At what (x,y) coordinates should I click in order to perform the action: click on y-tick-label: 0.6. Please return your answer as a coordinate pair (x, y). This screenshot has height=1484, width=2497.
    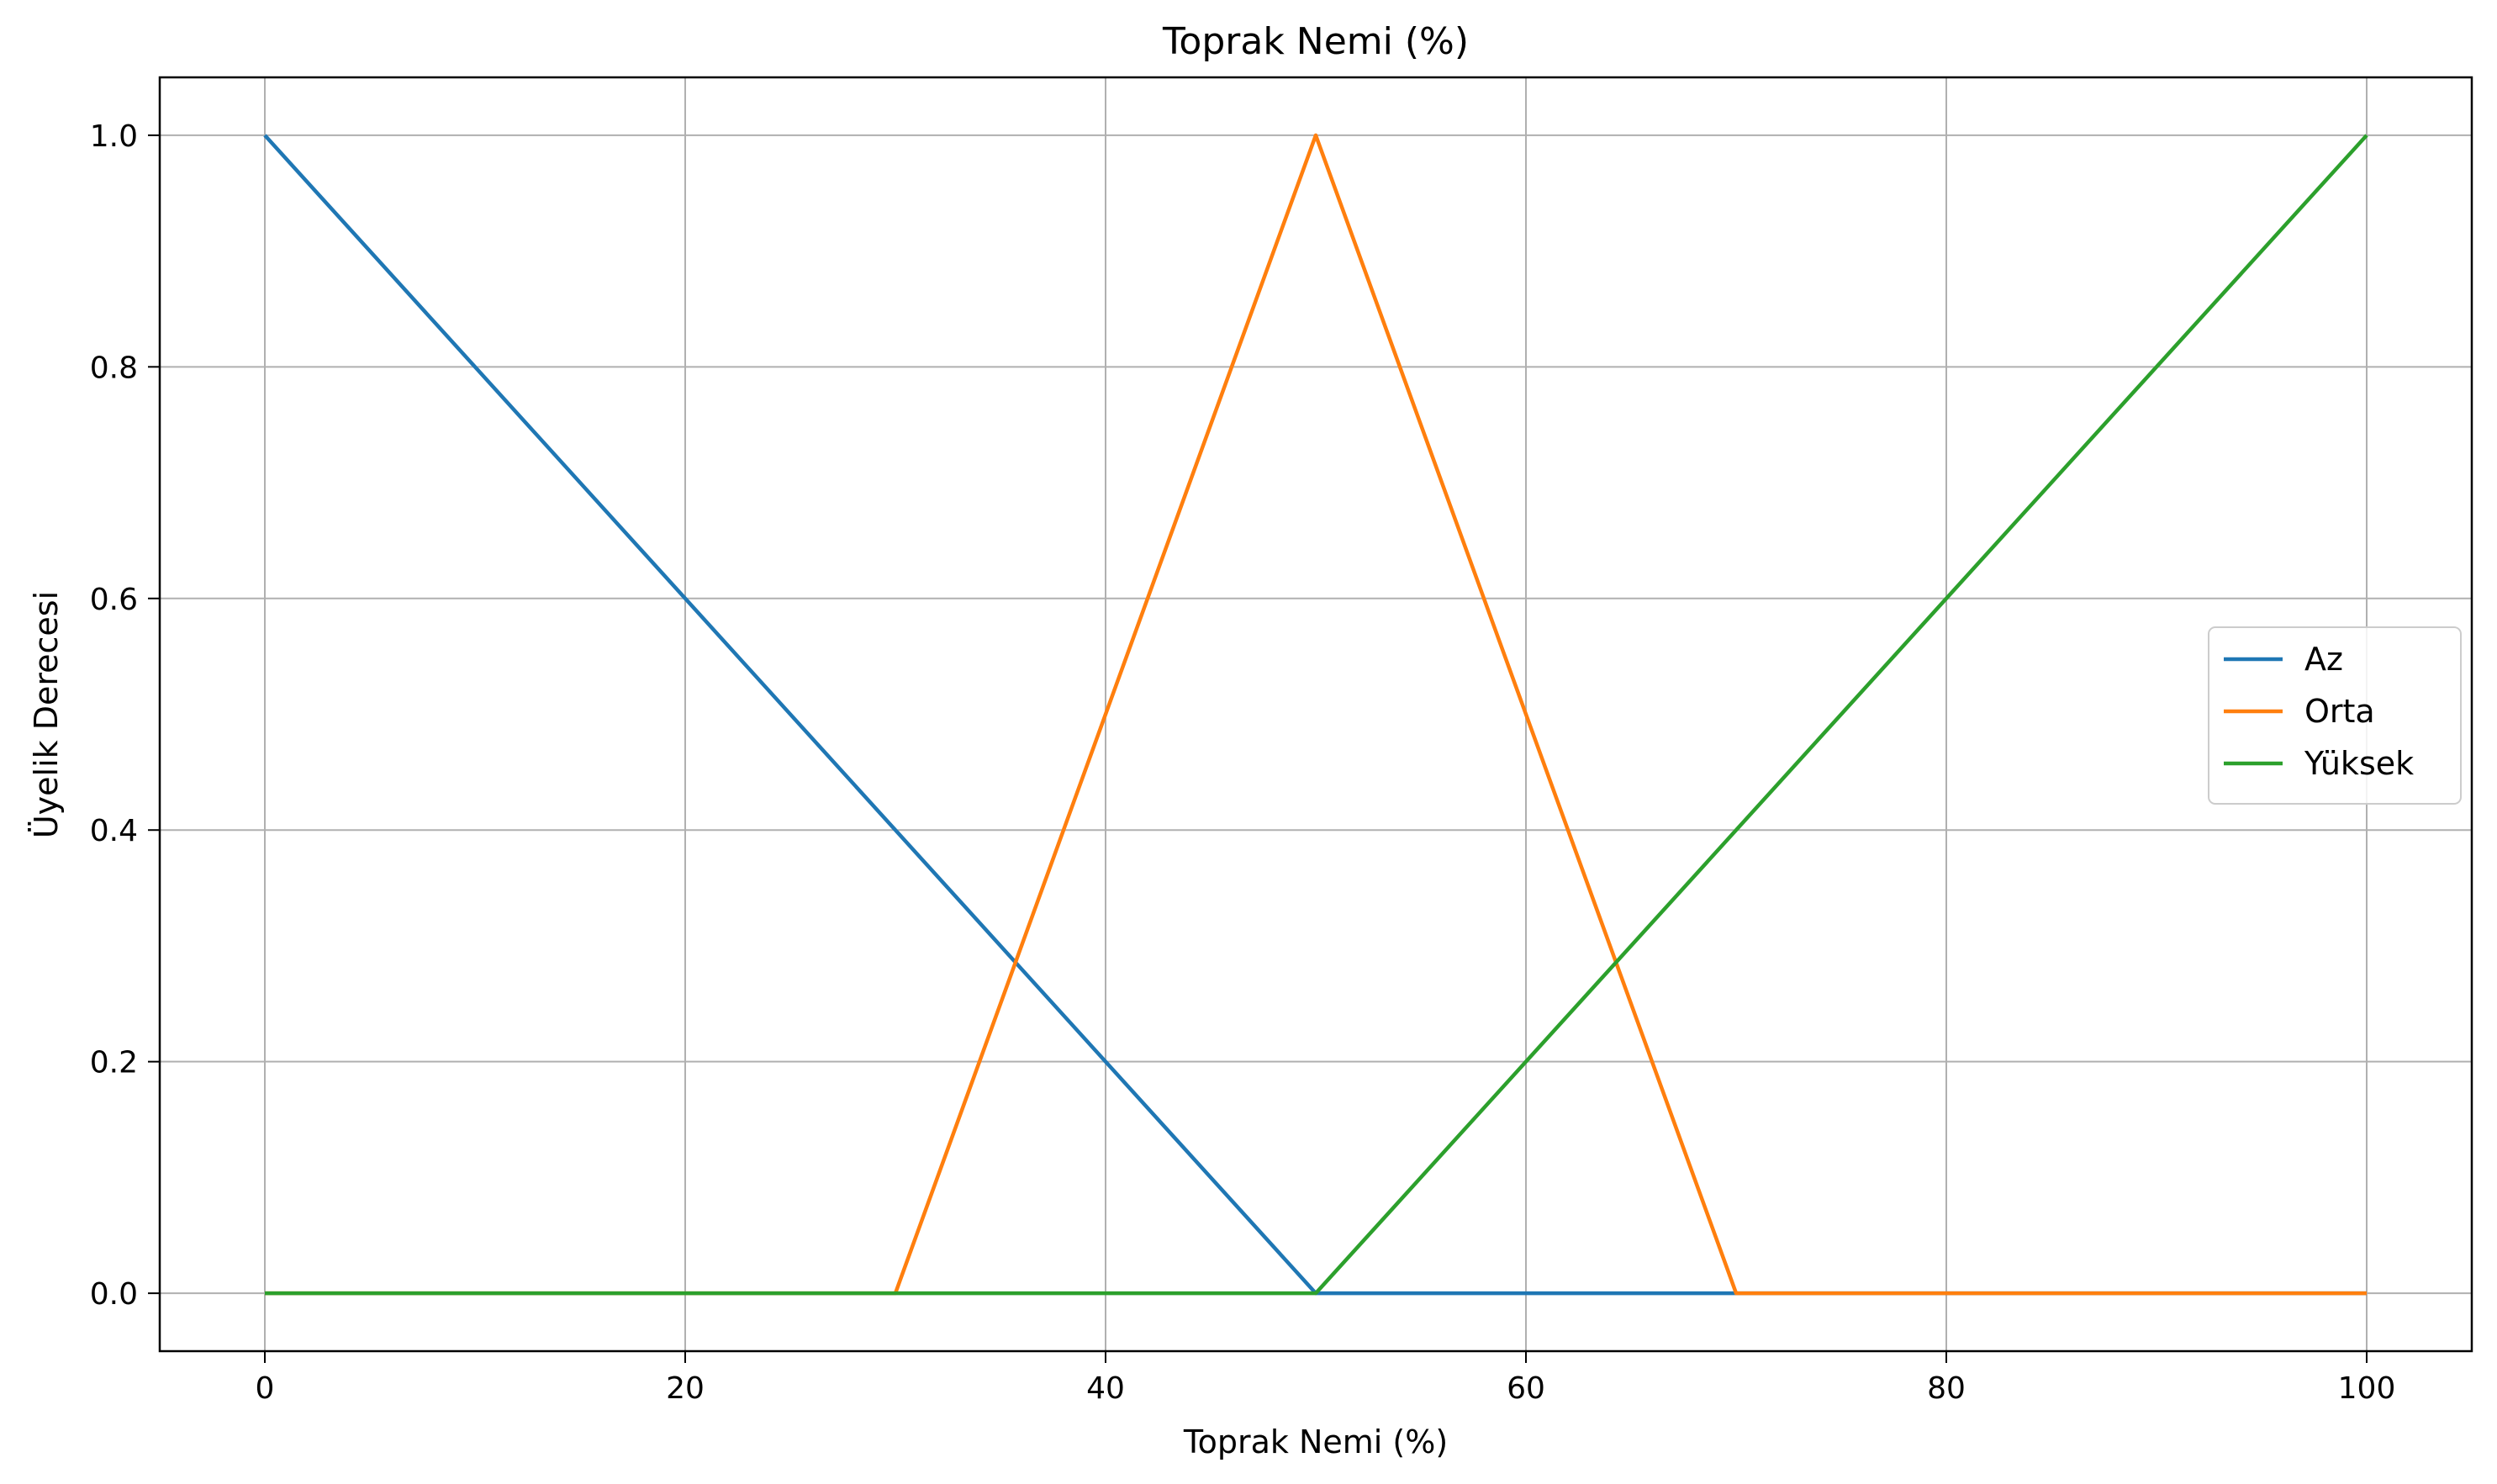
    Looking at the image, I should click on (114, 600).